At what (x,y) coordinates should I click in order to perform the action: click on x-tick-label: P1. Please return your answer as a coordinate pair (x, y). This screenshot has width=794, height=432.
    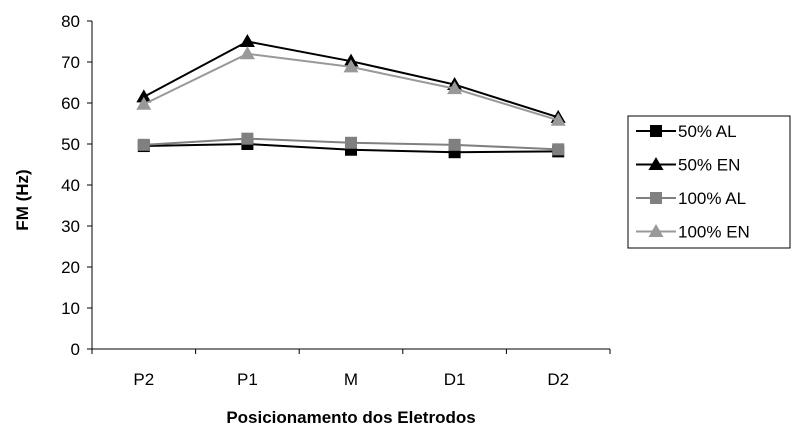
    Looking at the image, I should click on (247, 379).